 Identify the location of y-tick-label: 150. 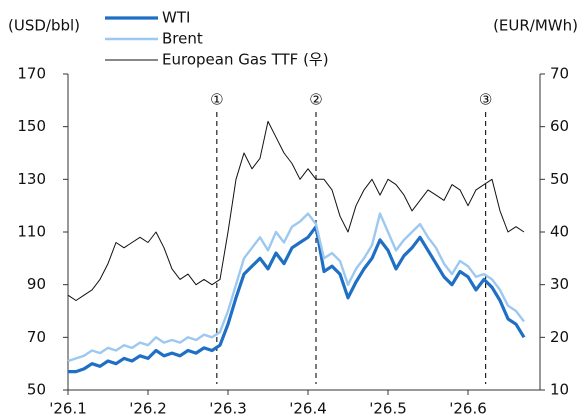
(31, 126).